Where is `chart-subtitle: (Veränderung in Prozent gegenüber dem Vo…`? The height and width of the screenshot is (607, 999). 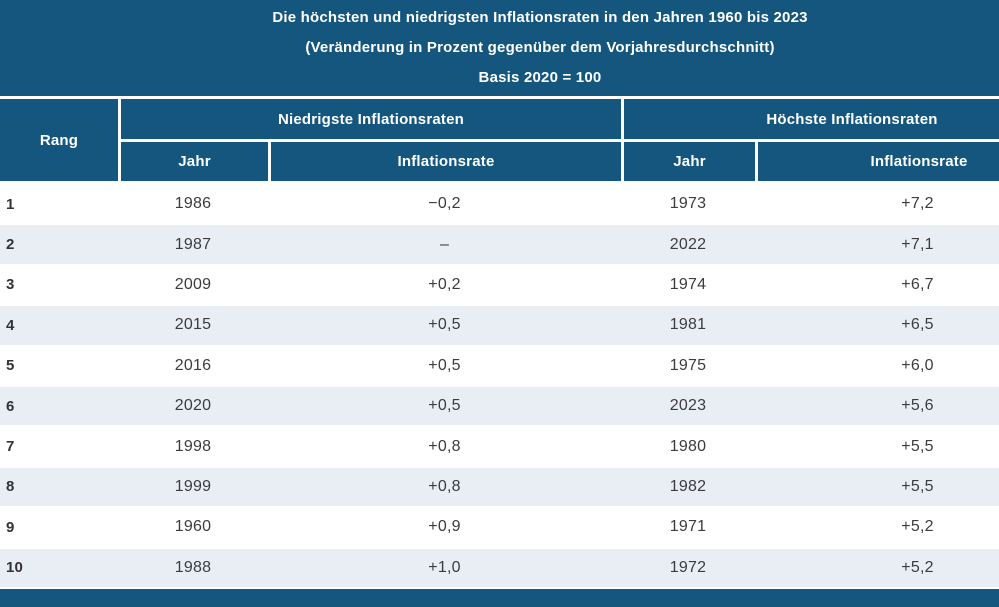 chart-subtitle: (Veränderung in Prozent gegenüber dem Vo… is located at coordinates (540, 47).